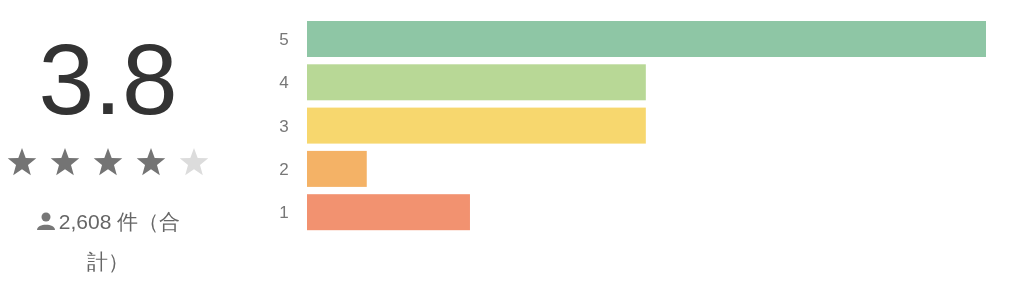 The width and height of the screenshot is (1024, 291). What do you see at coordinates (284, 83) in the screenshot?
I see `y-tick-label: 4` at bounding box center [284, 83].